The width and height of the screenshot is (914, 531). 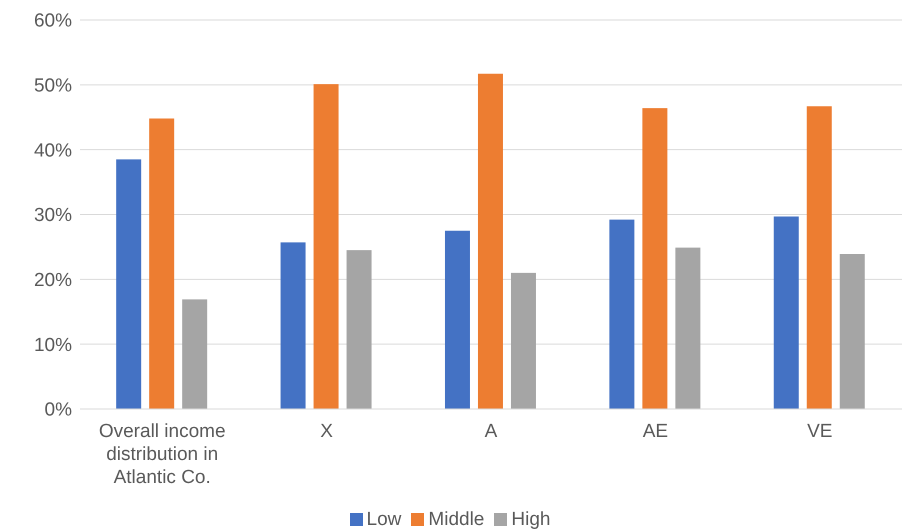 What do you see at coordinates (53, 215) in the screenshot?
I see `y-tick-label: 30%` at bounding box center [53, 215].